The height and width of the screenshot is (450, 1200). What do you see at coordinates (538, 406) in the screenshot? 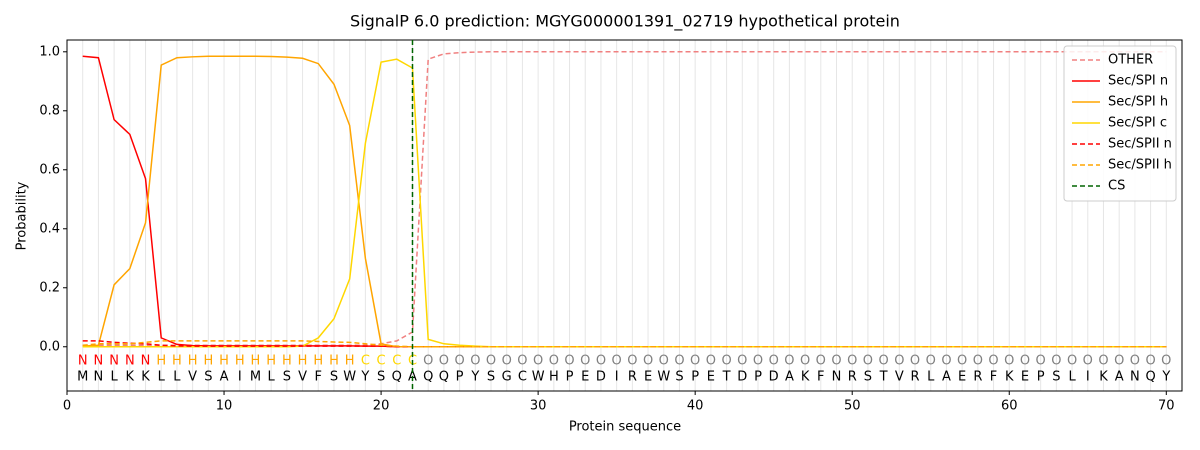
I see `x-tick-label: 30` at bounding box center [538, 406].